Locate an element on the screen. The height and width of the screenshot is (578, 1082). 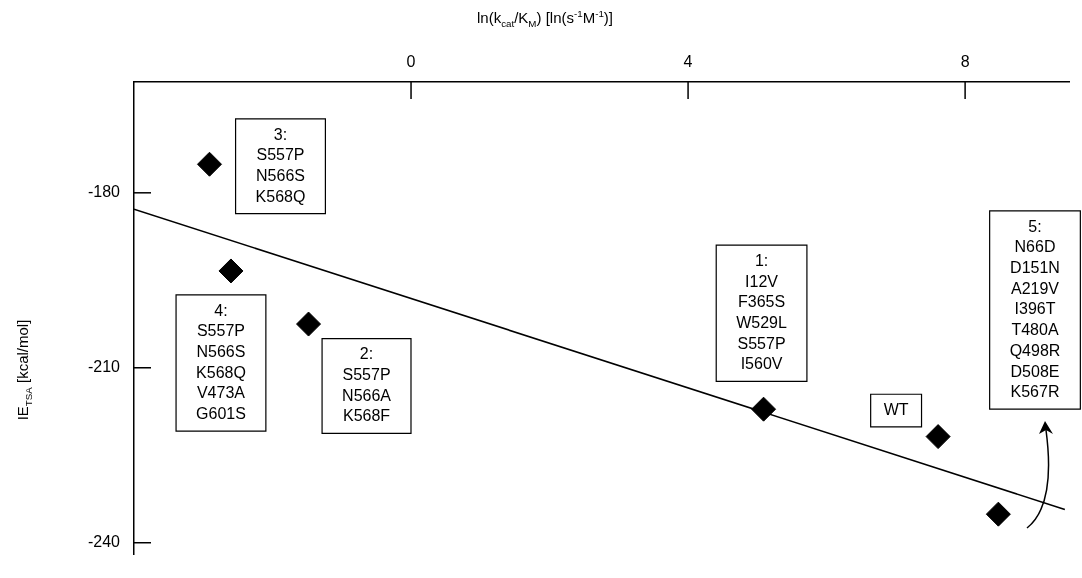
annotation: 3: S557P N566S K568Q is located at coordinates (280, 165).